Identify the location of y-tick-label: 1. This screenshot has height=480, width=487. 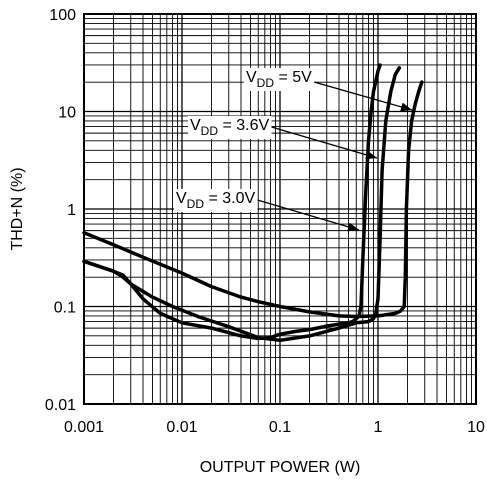
(71, 210).